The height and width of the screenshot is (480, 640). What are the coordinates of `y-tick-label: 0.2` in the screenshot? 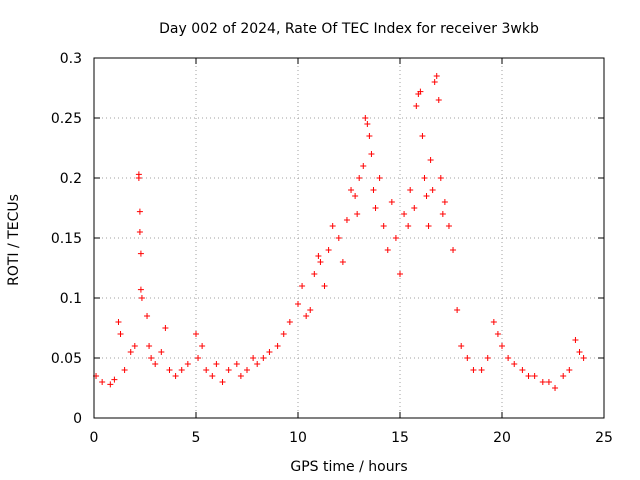 It's located at (71, 179).